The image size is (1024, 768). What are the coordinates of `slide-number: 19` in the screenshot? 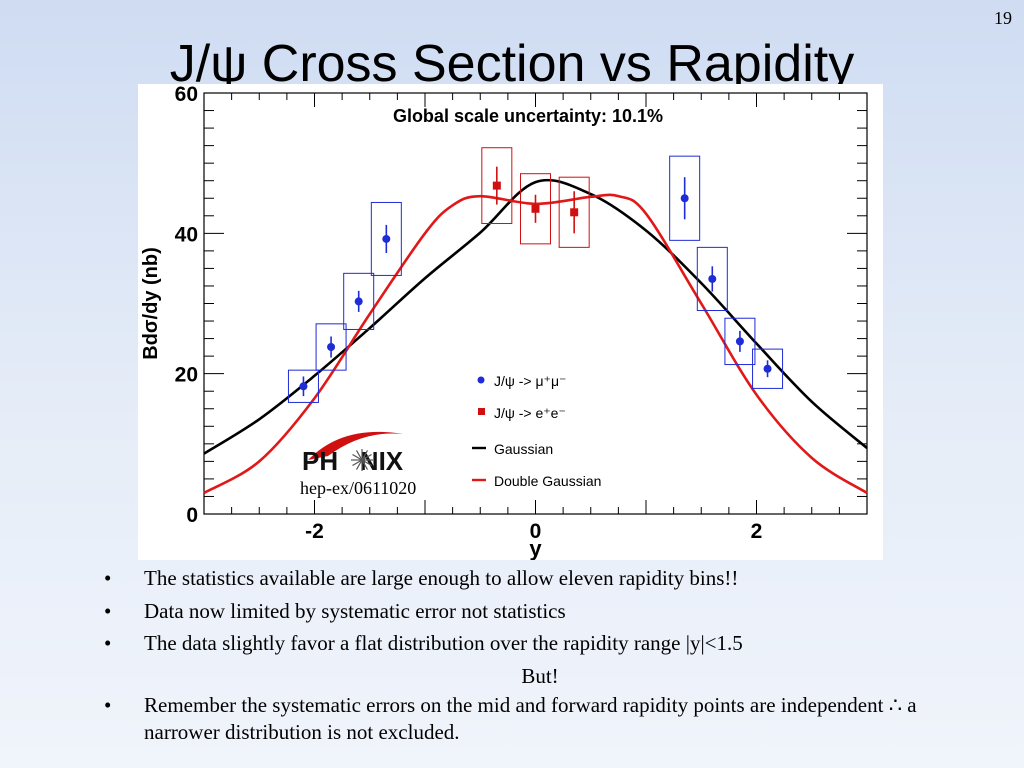 It's located at (1003, 18).